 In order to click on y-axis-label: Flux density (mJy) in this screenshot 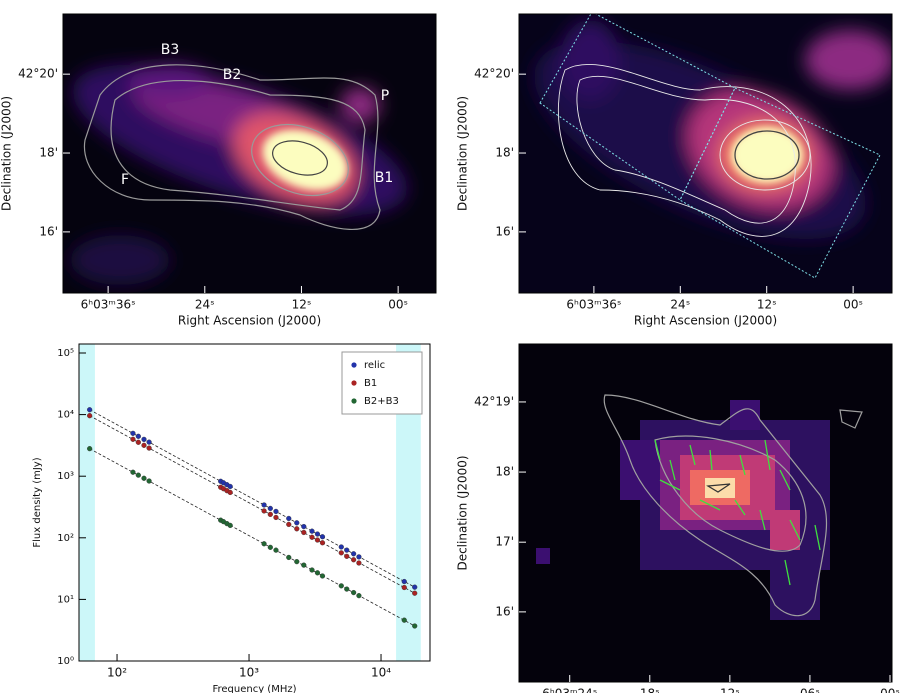, I will do `click(37, 502)`.